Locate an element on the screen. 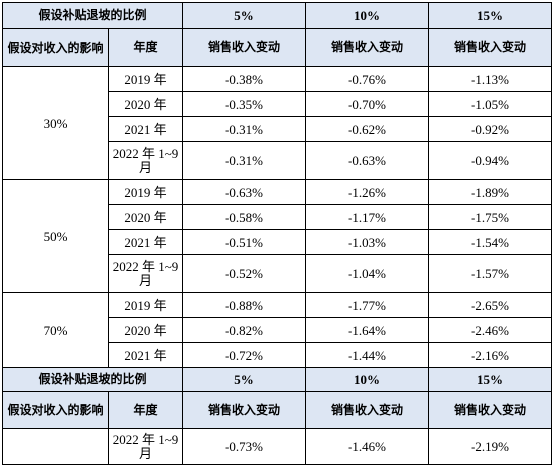  table-row: 2020 年 -0.35% -0.70% -1.05% is located at coordinates (278, 104).